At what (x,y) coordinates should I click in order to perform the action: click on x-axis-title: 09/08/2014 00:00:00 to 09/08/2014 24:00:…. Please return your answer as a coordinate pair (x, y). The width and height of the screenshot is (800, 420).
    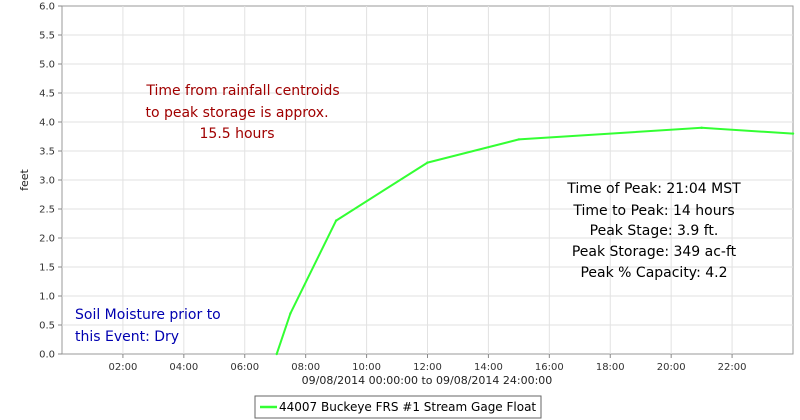
    Looking at the image, I should click on (427, 380).